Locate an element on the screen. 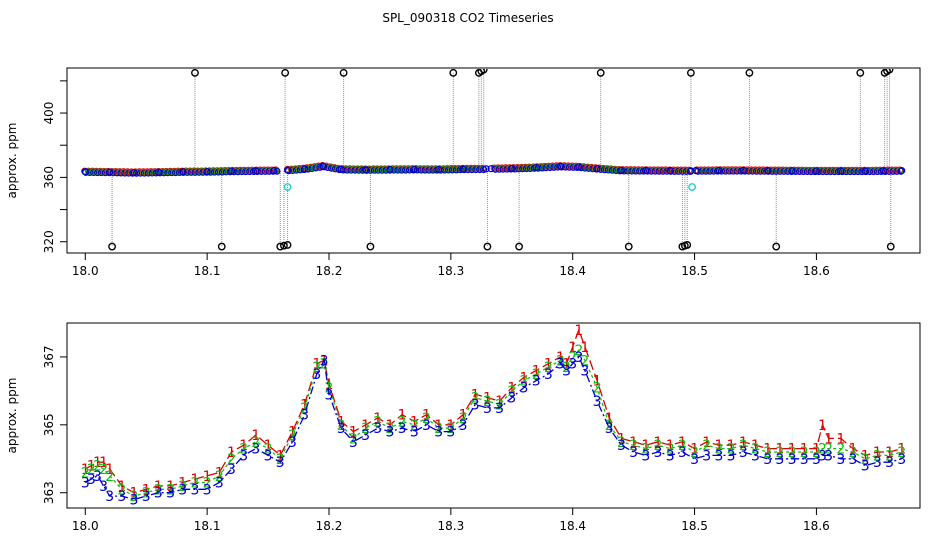 The image size is (936, 540). y-tick-label: 365 is located at coordinates (49, 424).